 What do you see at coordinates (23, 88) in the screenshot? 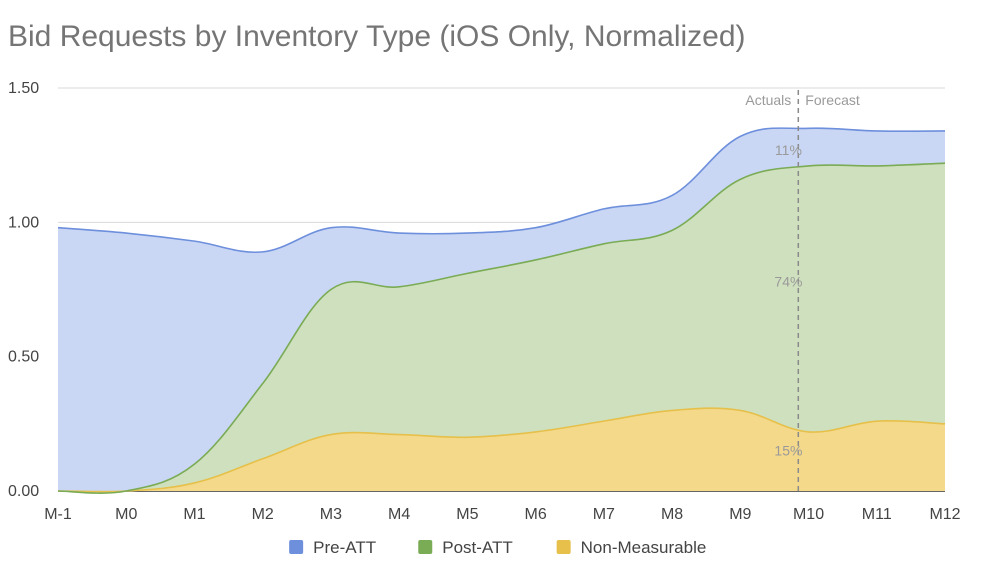
I see `y-tick-label: 1.50` at bounding box center [23, 88].